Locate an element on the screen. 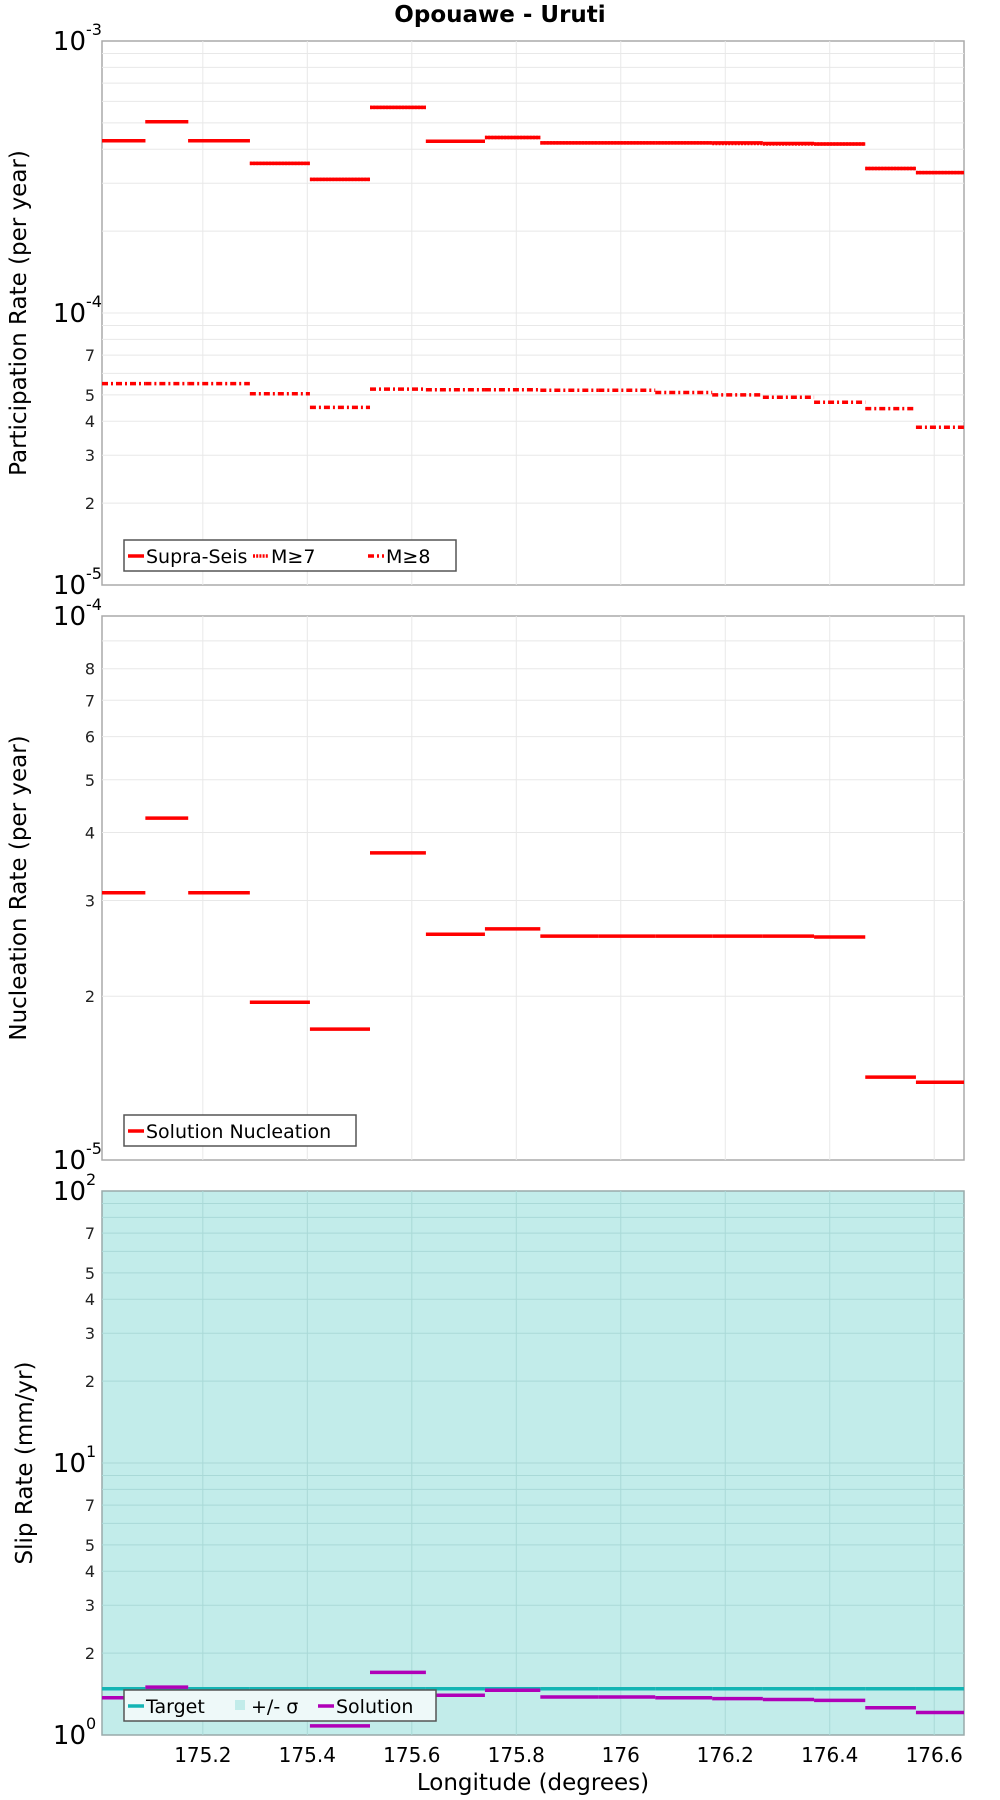 Image resolution: width=1000 pixels, height=1800 pixels. legend-label: Solution Nucleation is located at coordinates (238, 1132).